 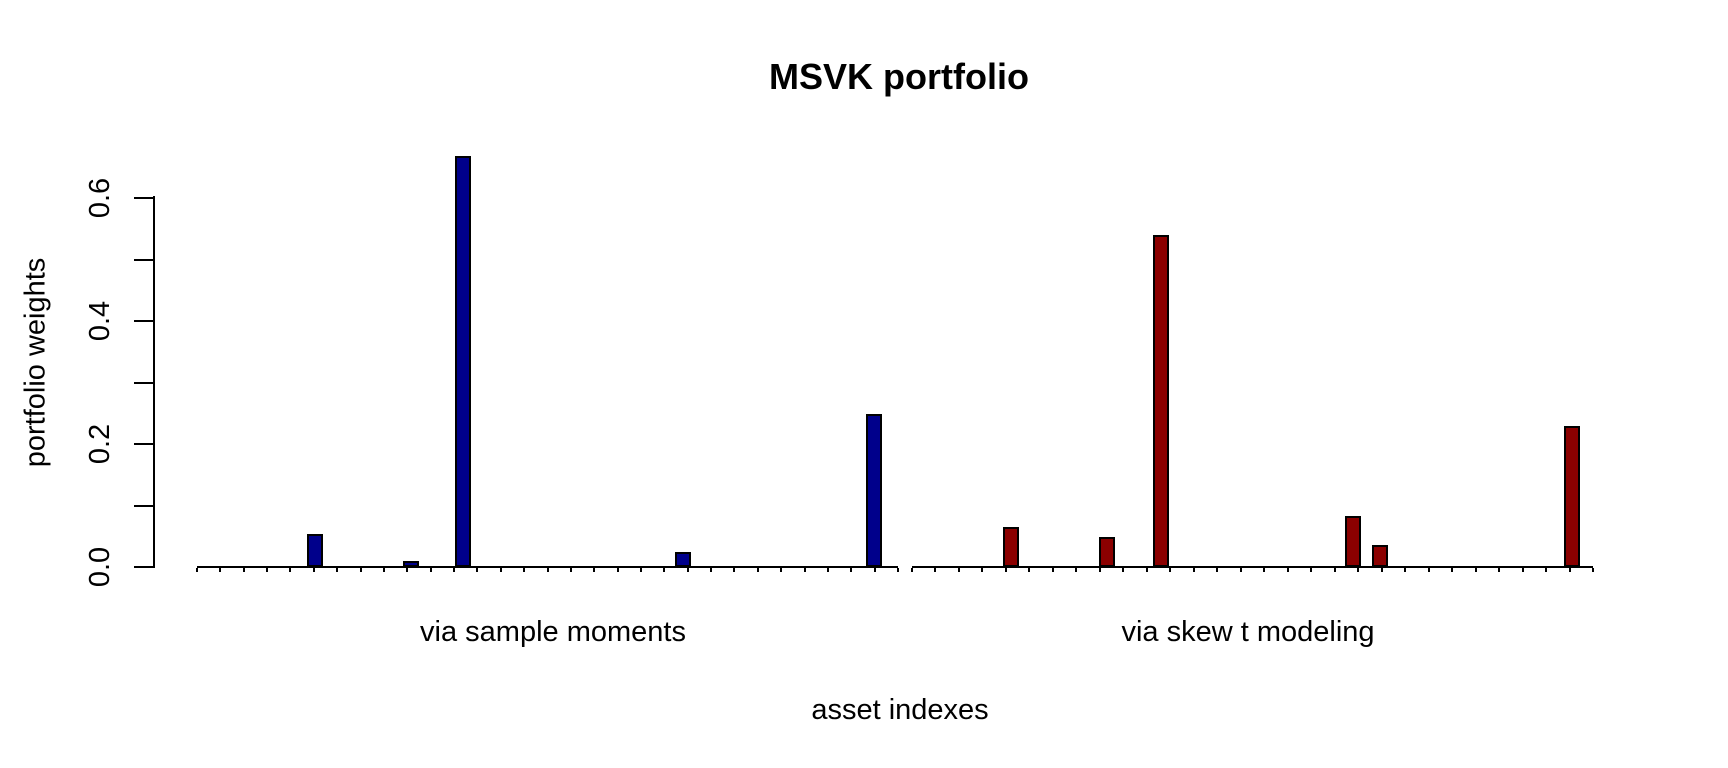 I want to click on y-axis-tick-label: 0.6, so click(x=100, y=198).